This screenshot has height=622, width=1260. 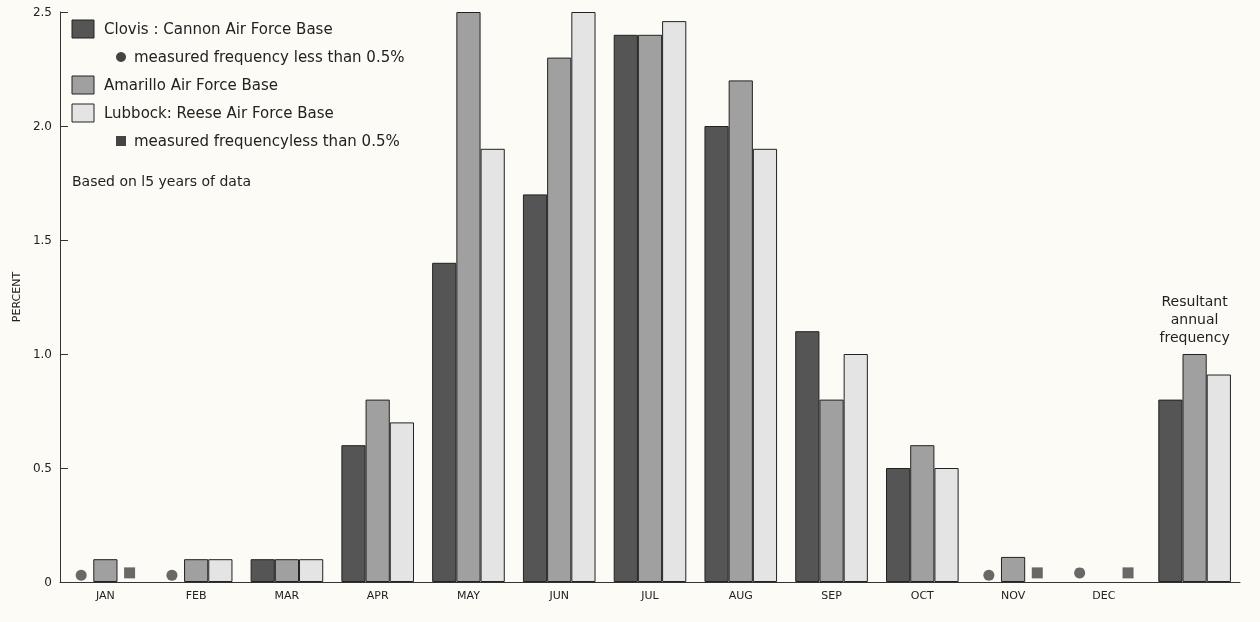 I want to click on x-tick-label: SEP, so click(x=832, y=595).